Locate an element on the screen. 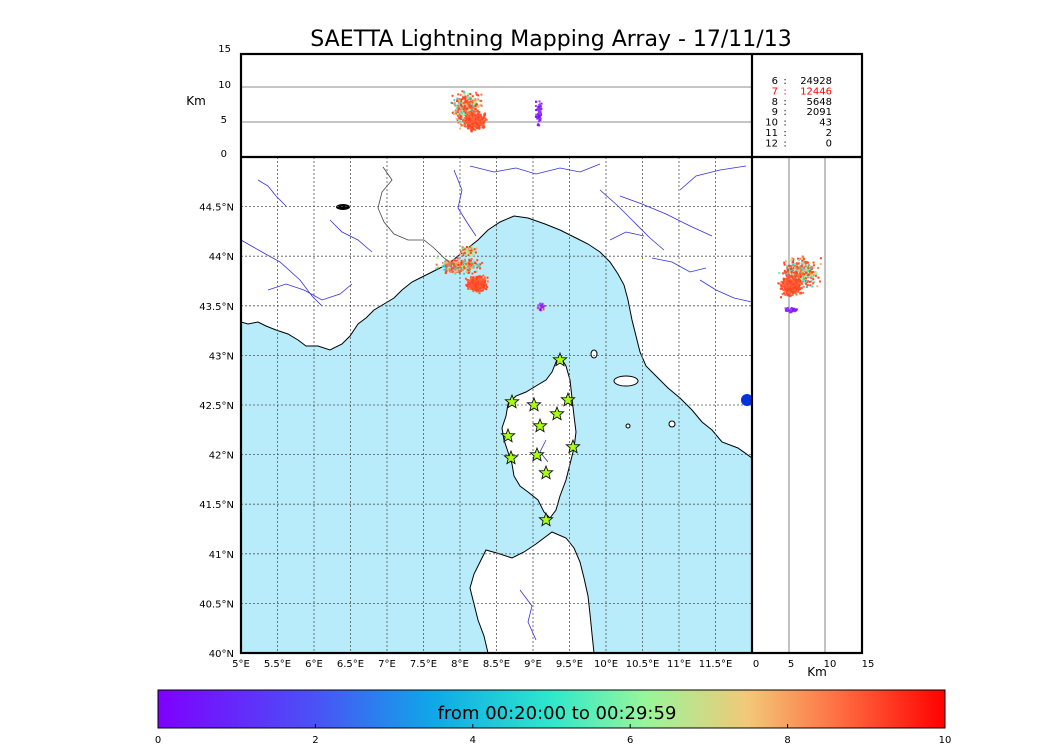 This screenshot has height=750, width=1050. longitude-tick-label: 10.5°E is located at coordinates (643, 664).